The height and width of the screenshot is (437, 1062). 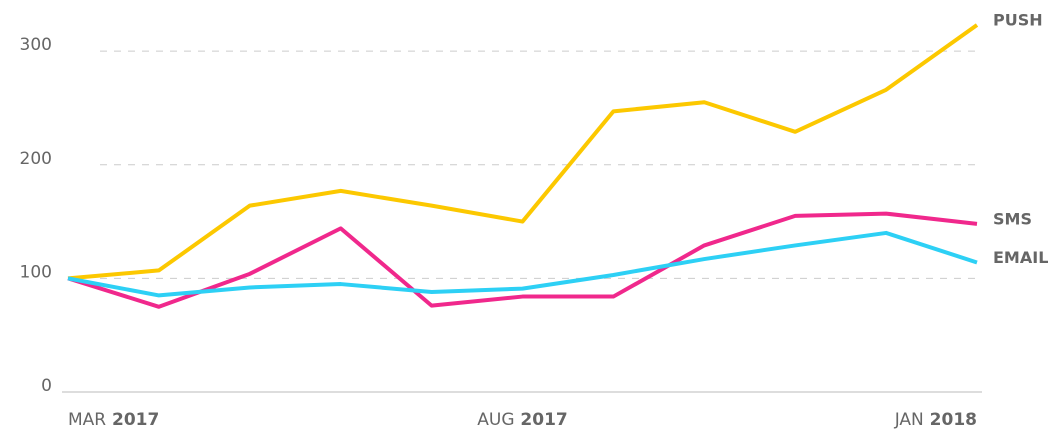 I want to click on y-tick-label: 0, so click(x=46, y=386).